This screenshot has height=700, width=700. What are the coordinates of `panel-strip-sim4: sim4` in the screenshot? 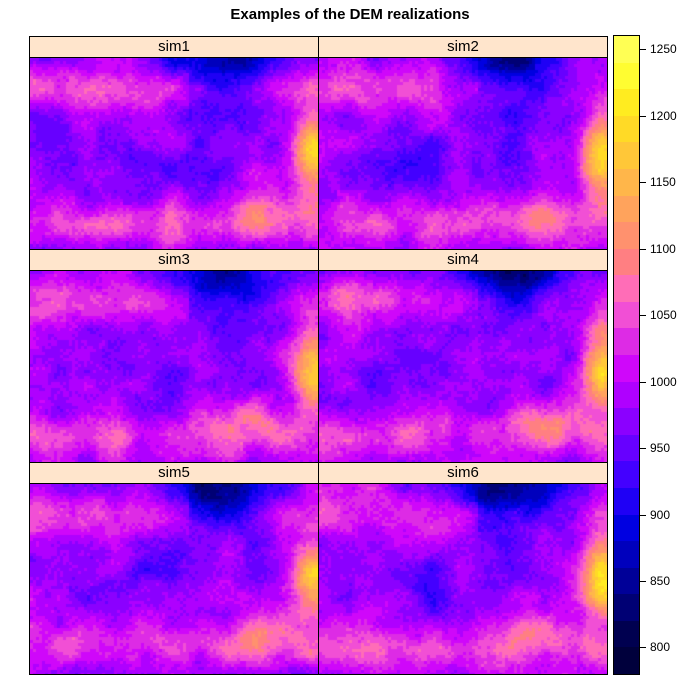 It's located at (463, 260).